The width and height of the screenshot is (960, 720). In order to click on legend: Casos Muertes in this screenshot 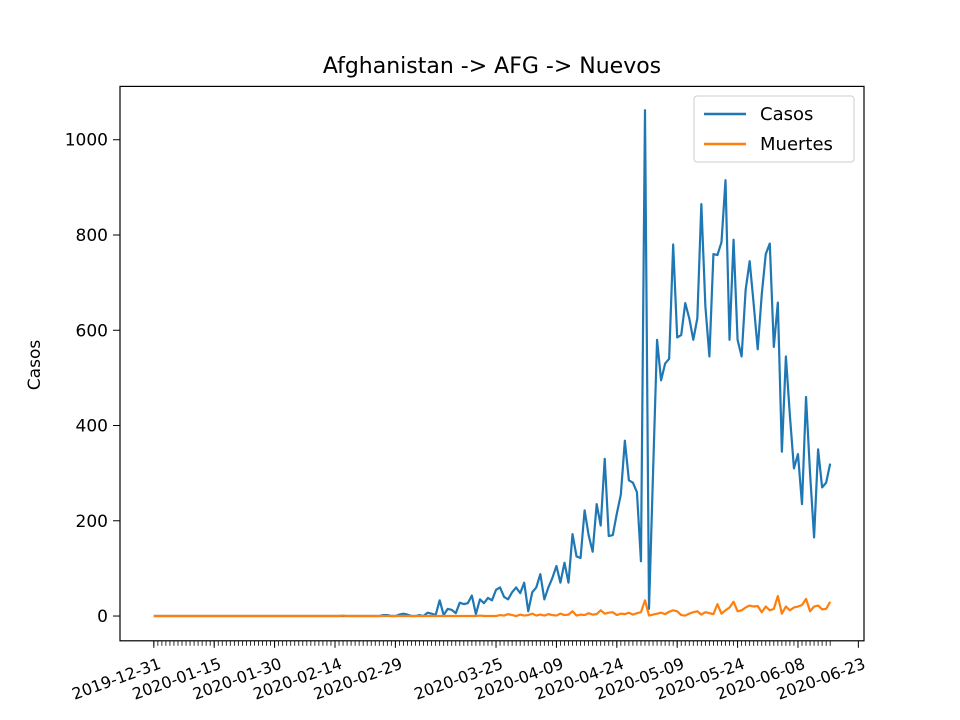, I will do `click(774, 129)`.